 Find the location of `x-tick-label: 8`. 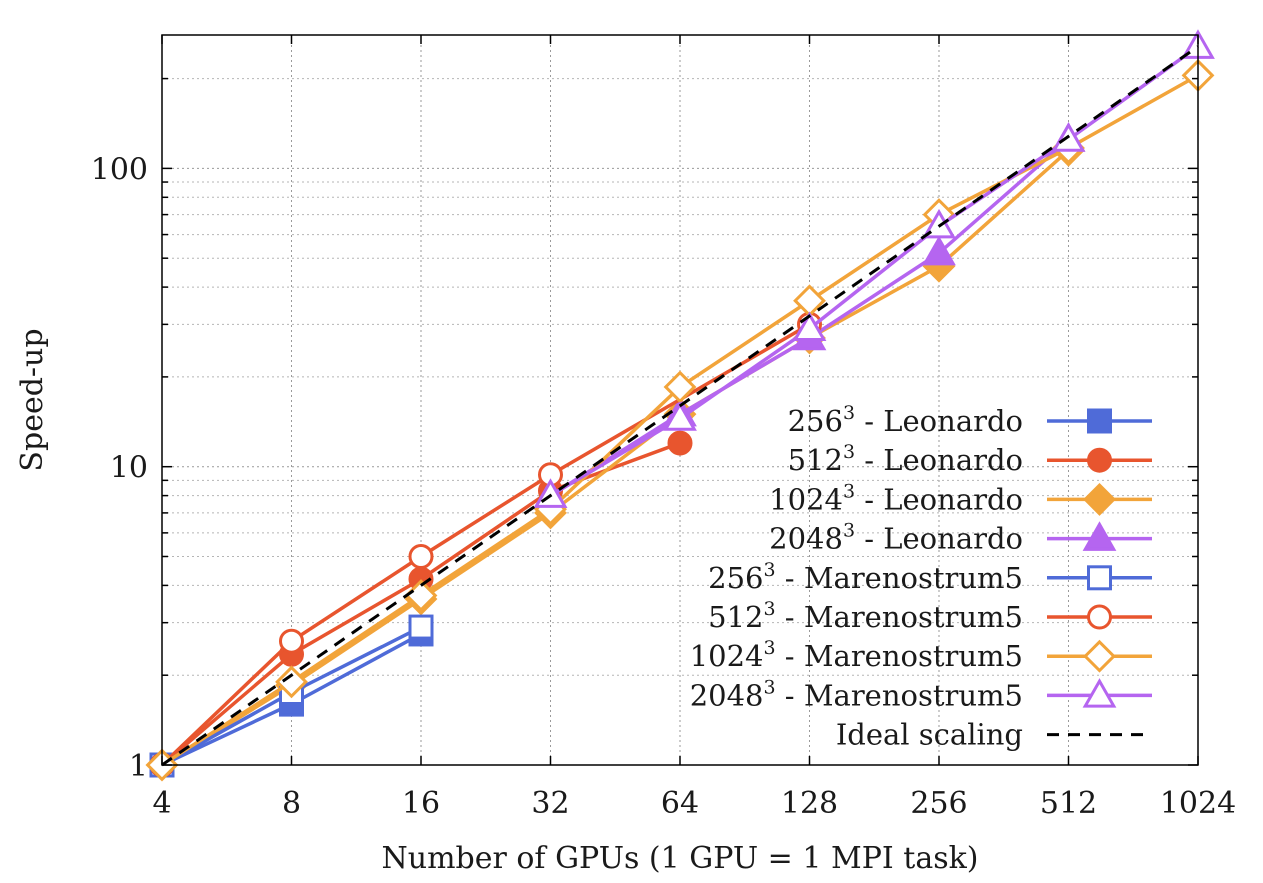

x-tick-label: 8 is located at coordinates (291, 803).